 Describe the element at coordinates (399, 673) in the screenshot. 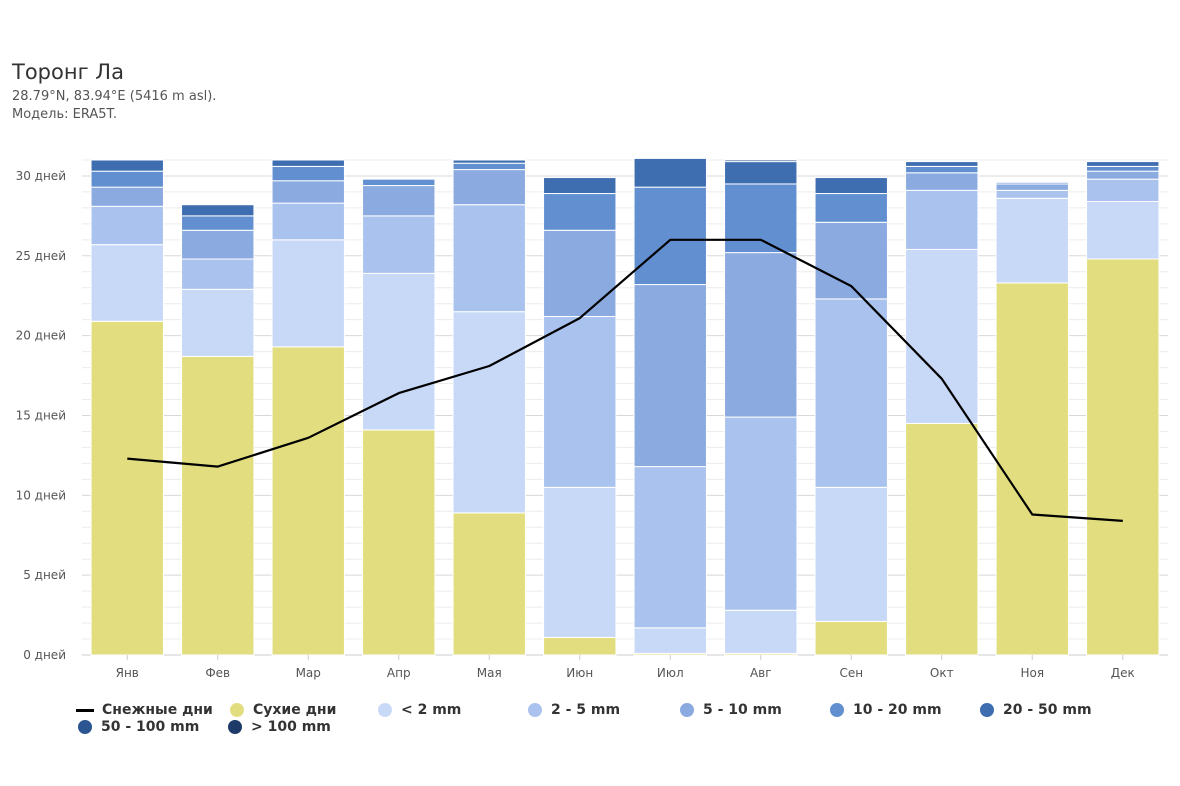

I see `x-tick-label: Апр` at that location.